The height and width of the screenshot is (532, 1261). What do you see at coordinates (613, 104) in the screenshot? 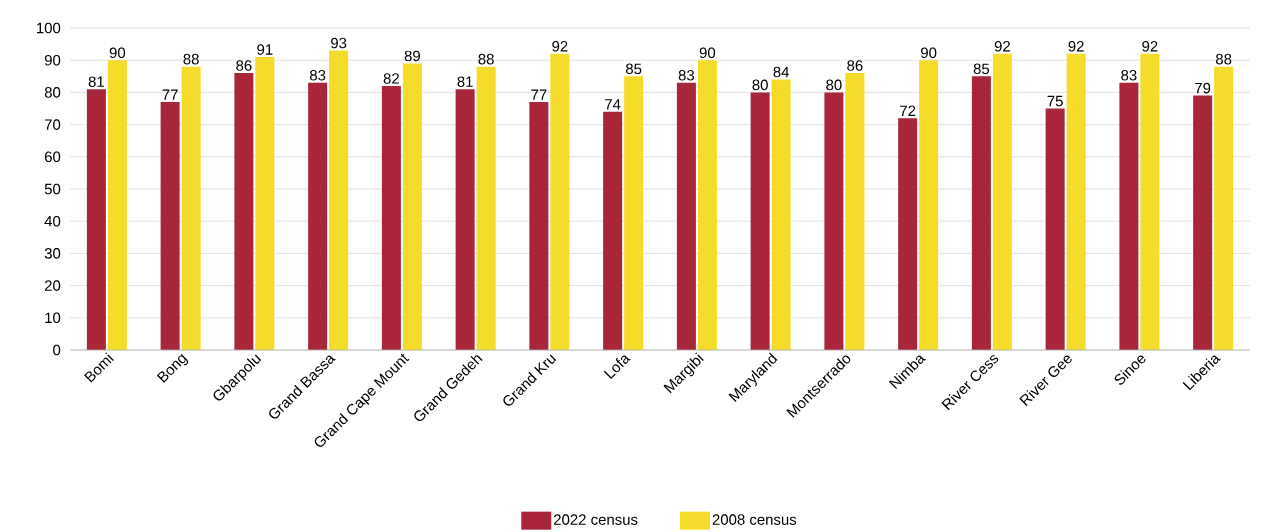
I see `data-label: 74` at bounding box center [613, 104].